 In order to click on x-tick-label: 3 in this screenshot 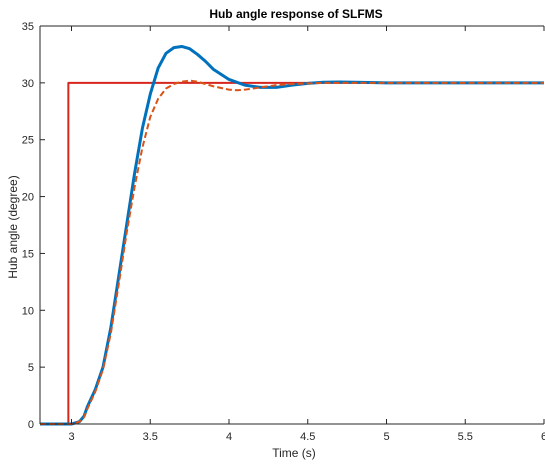, I will do `click(71, 437)`.